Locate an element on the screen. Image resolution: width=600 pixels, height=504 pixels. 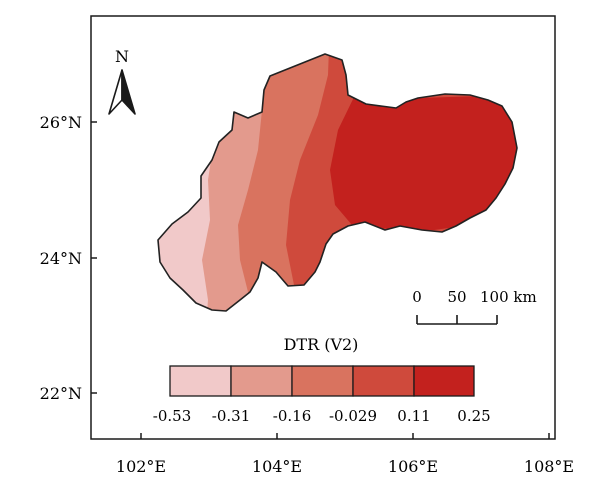
lon-label: 106°E is located at coordinates (413, 466).